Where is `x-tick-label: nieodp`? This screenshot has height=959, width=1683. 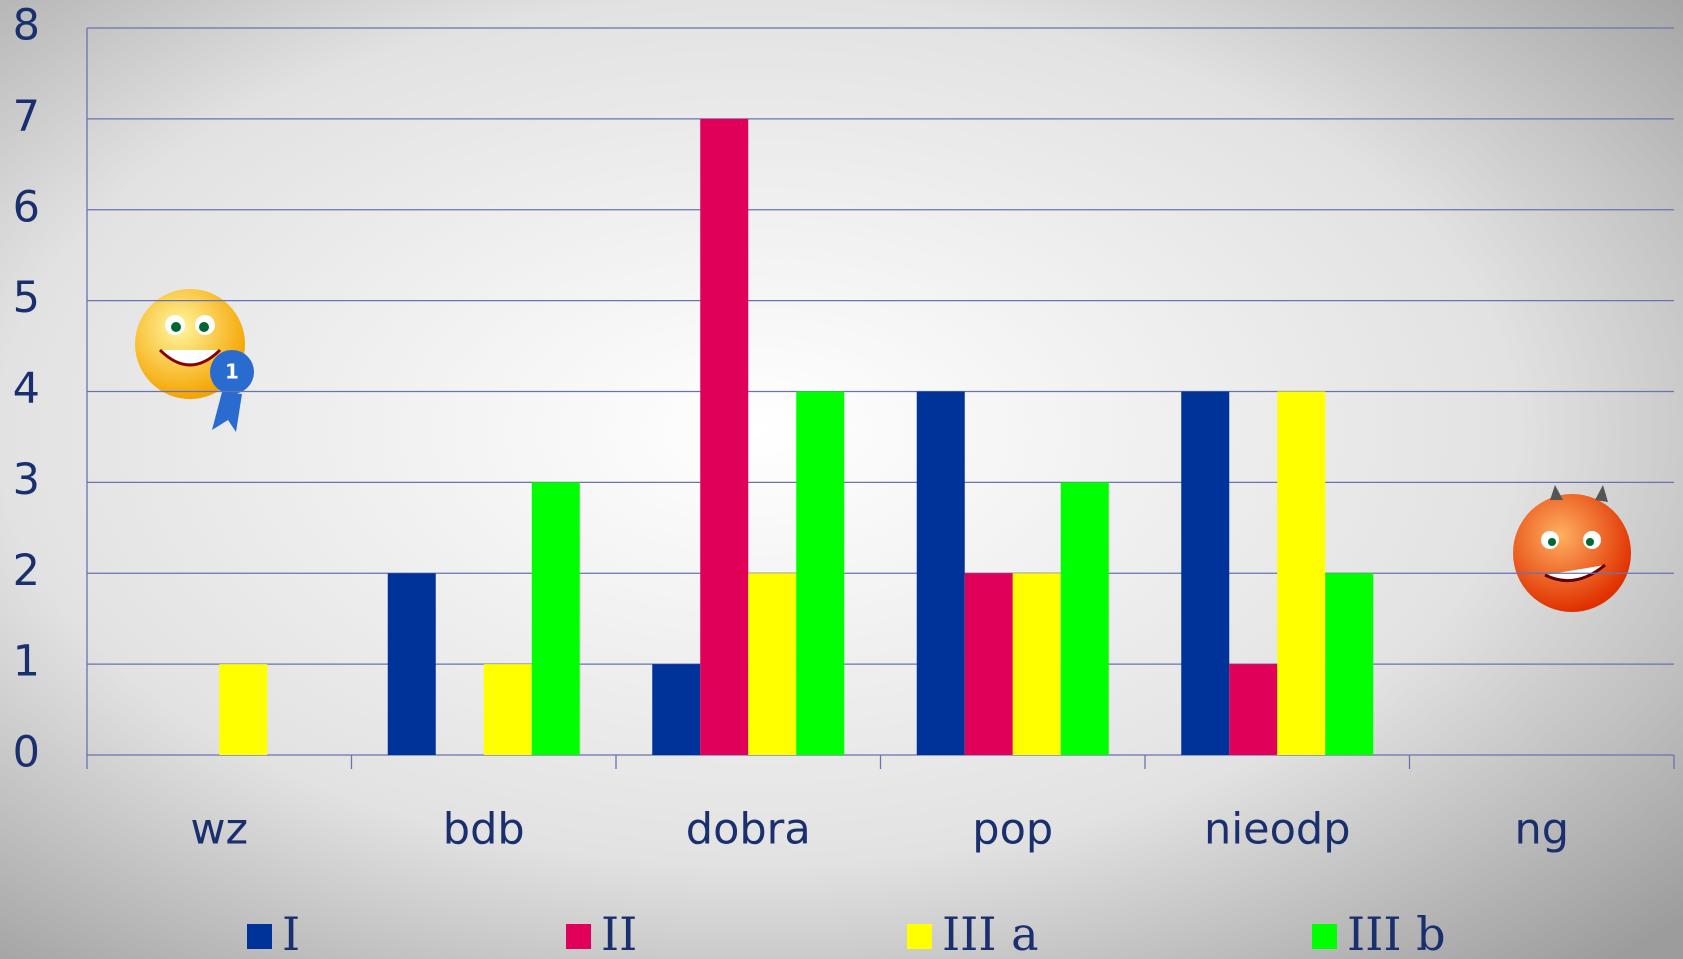
x-tick-label: nieodp is located at coordinates (1277, 830).